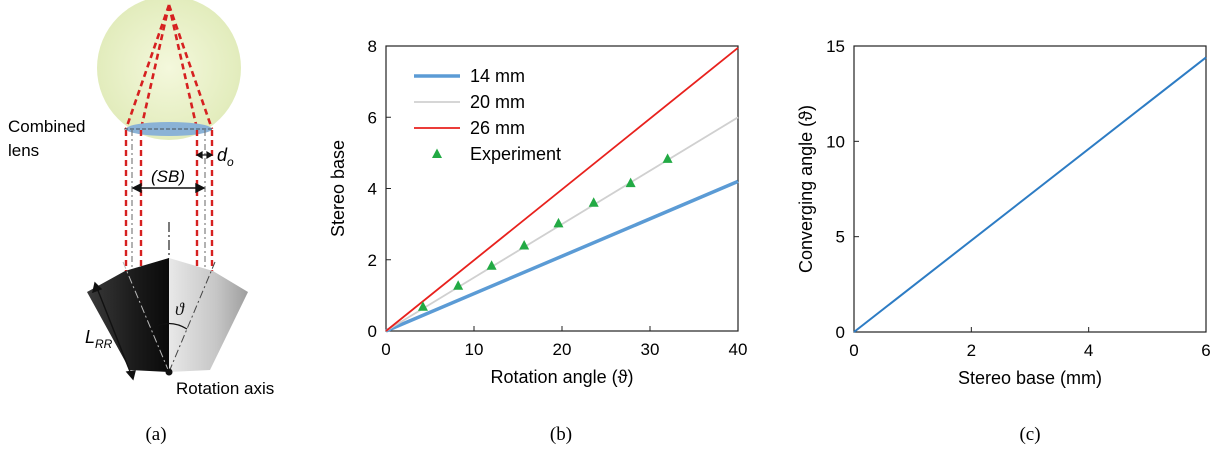  What do you see at coordinates (155, 434) in the screenshot?
I see `caption-a: (a)` at bounding box center [155, 434].